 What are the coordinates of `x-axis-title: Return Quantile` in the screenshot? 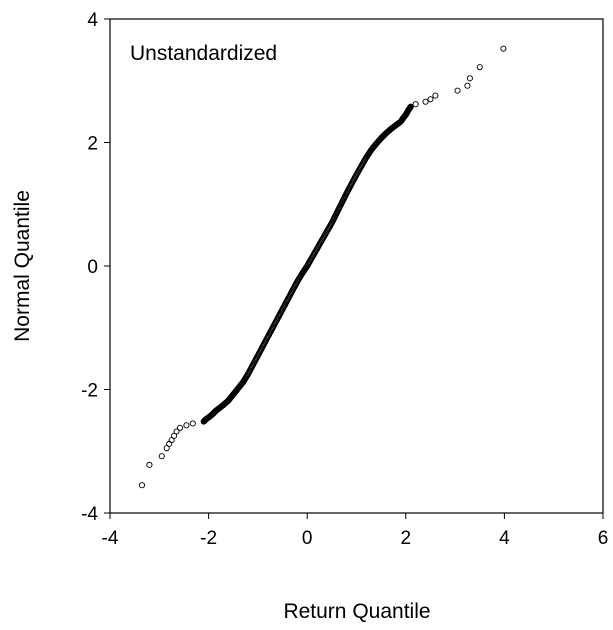 It's located at (356, 611).